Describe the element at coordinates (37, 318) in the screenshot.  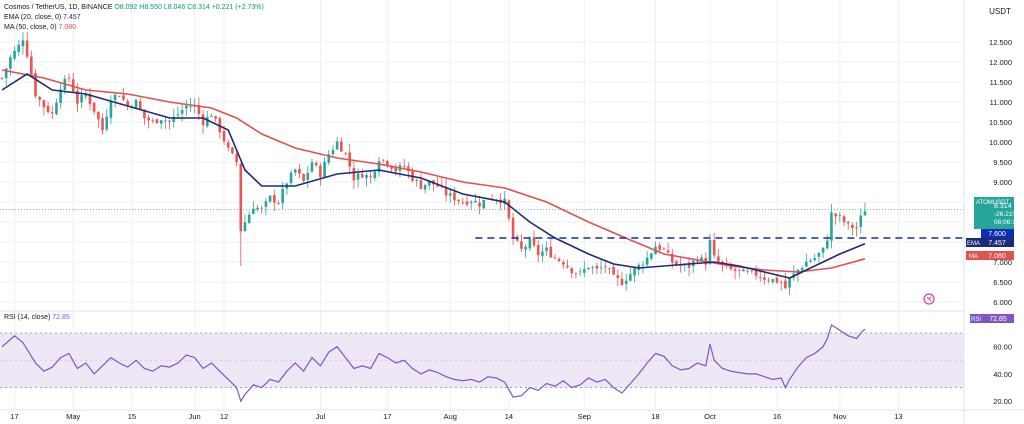
I see `rsi-legend: RSI (14, close) 72.85` at that location.